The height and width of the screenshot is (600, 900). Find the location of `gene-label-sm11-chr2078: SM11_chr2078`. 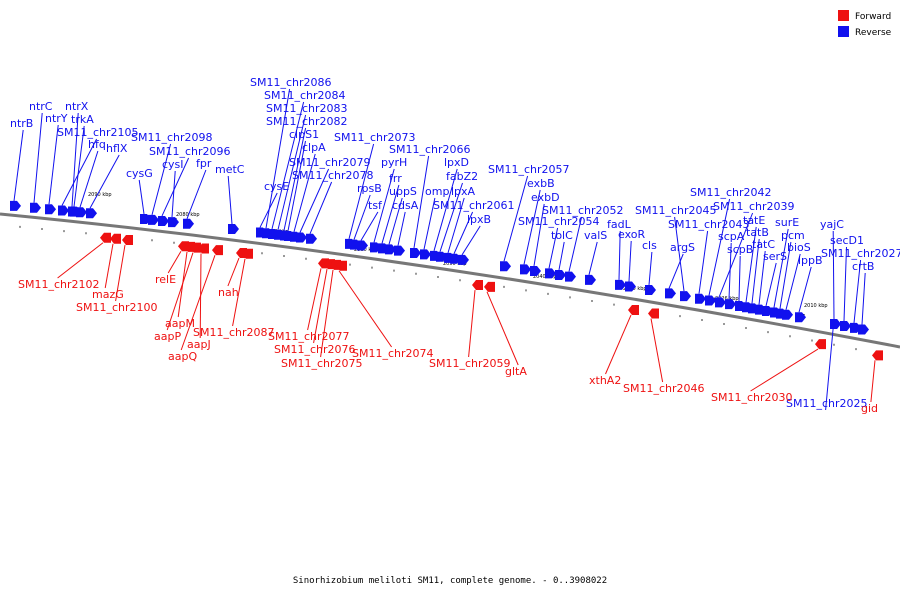

gene-label-sm11-chr2078: SM11_chr2078 is located at coordinates (333, 175).